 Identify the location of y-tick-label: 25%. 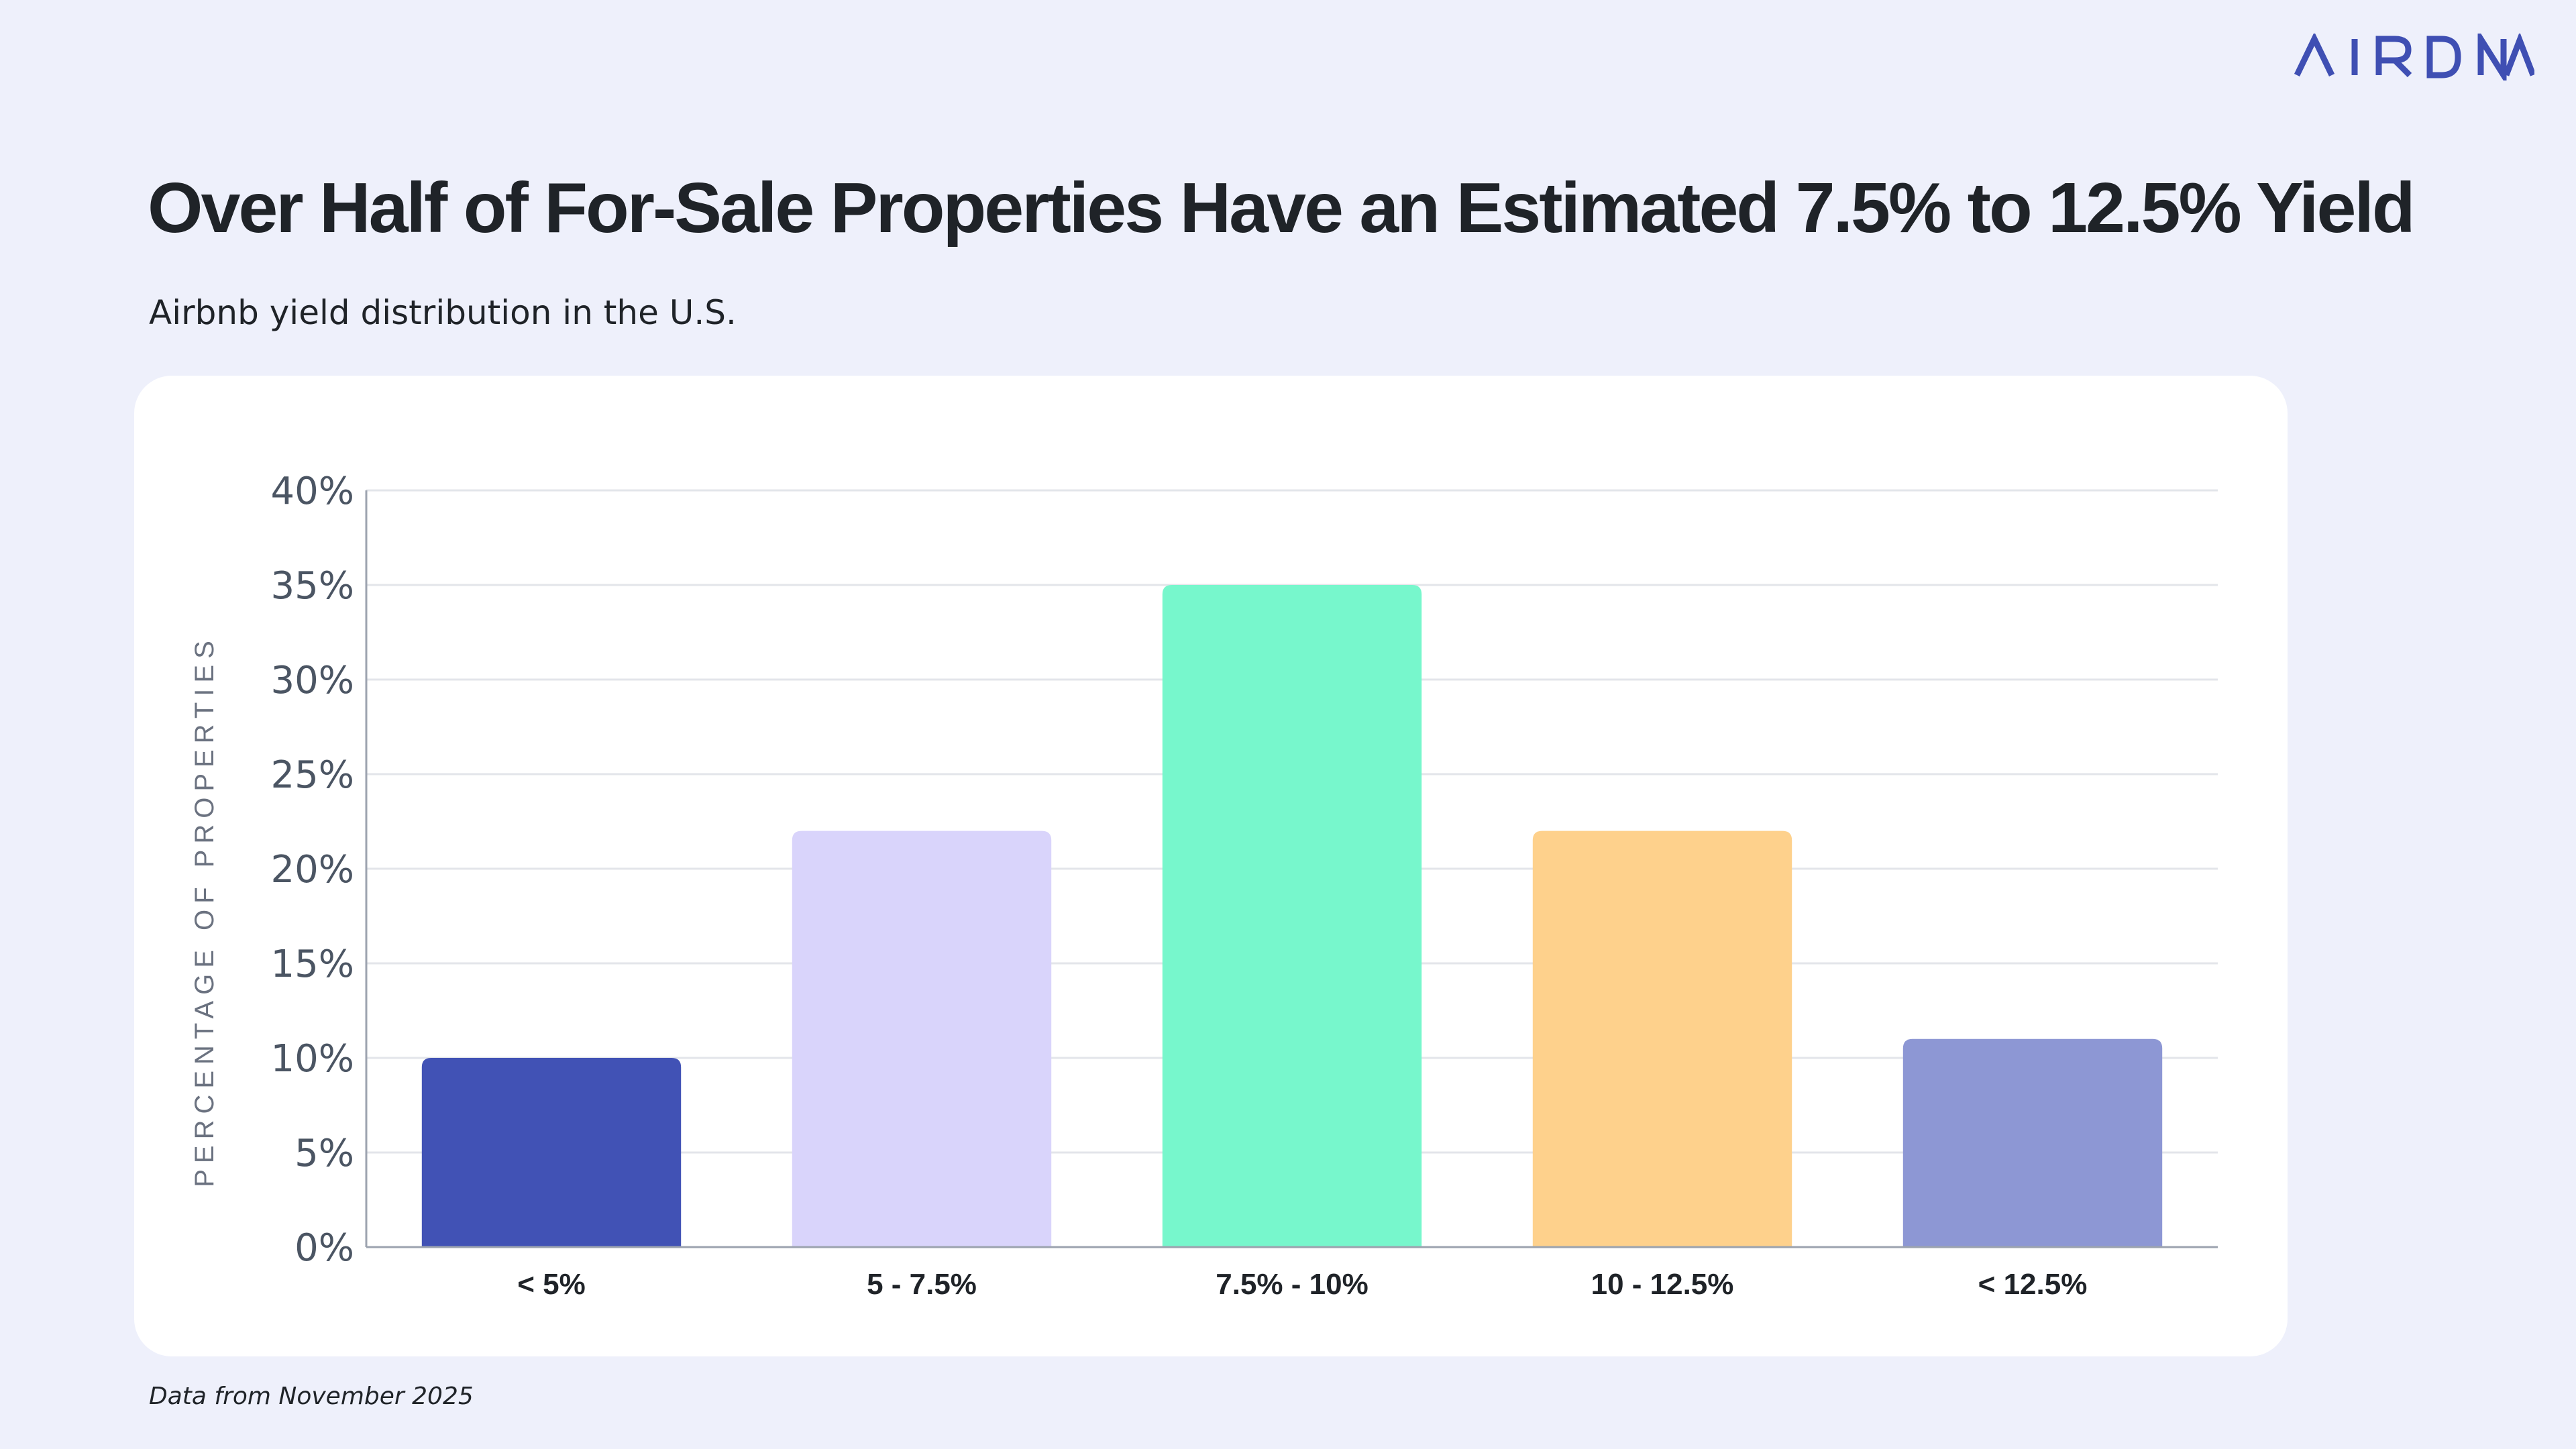
(312, 775).